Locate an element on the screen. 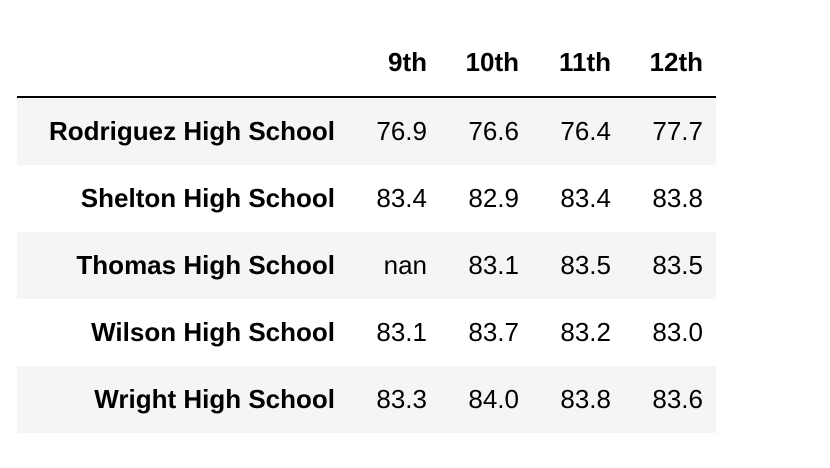 This screenshot has width=830, height=468. column-header-11th: 11th is located at coordinates (578, 63).